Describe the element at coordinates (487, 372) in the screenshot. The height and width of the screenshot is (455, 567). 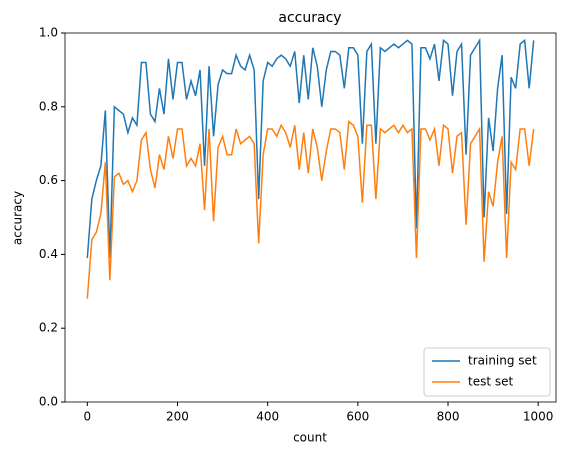
I see `legend-box` at that location.